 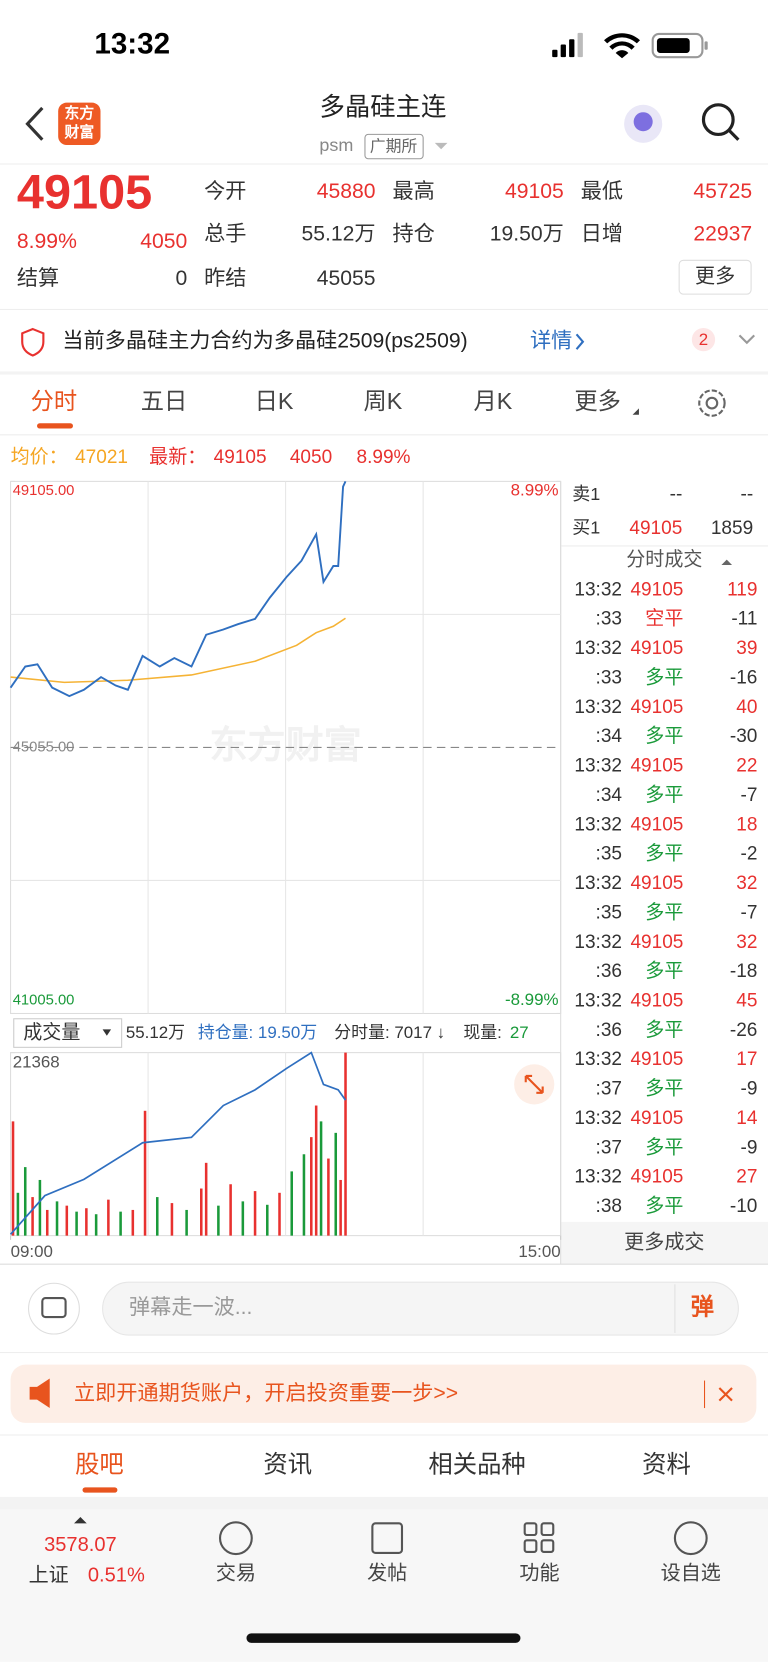 What do you see at coordinates (609, 1147) in the screenshot?
I see `trade-time: :37` at bounding box center [609, 1147].